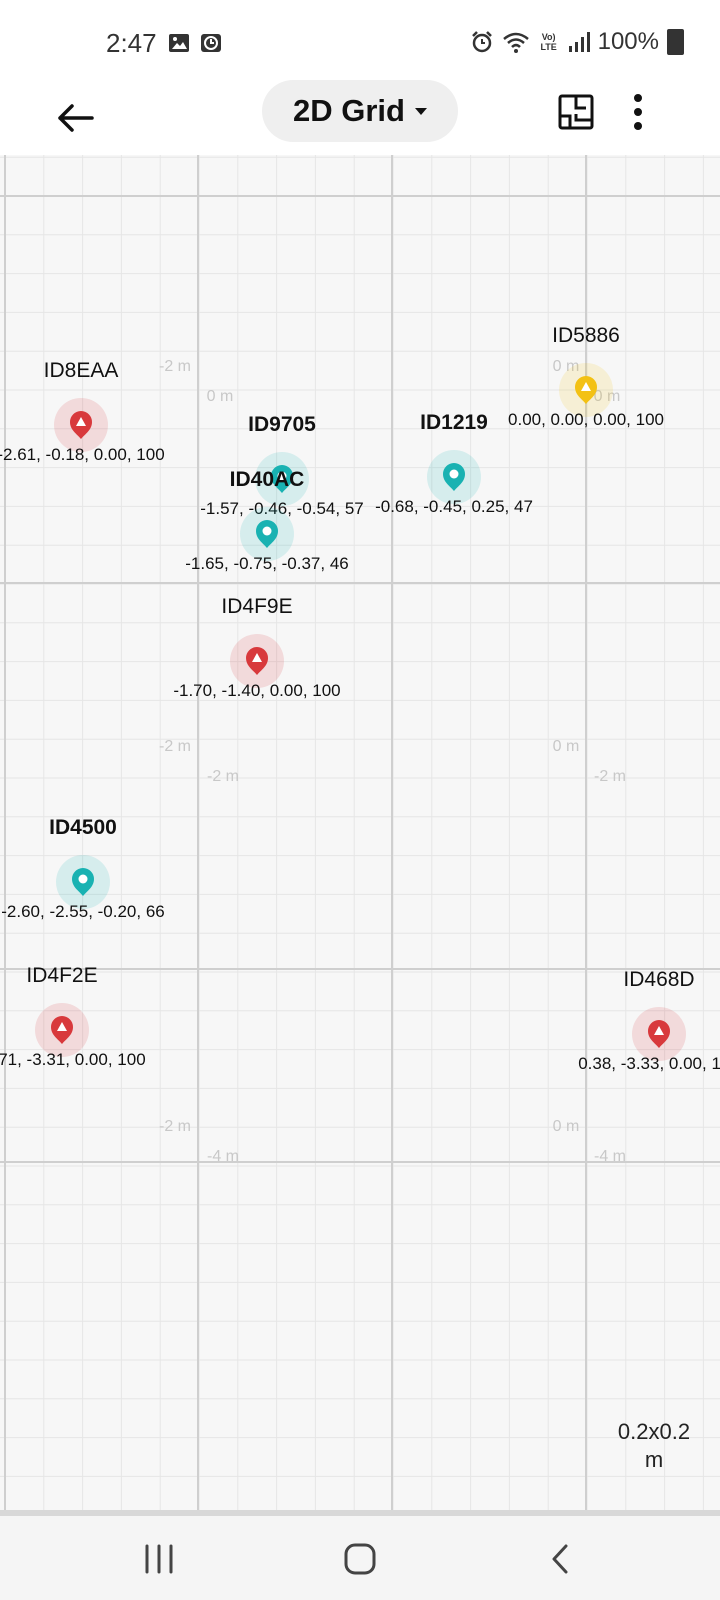 The image size is (720, 1600). Describe the element at coordinates (77, 118) in the screenshot. I see `arrow-left-icon` at that location.